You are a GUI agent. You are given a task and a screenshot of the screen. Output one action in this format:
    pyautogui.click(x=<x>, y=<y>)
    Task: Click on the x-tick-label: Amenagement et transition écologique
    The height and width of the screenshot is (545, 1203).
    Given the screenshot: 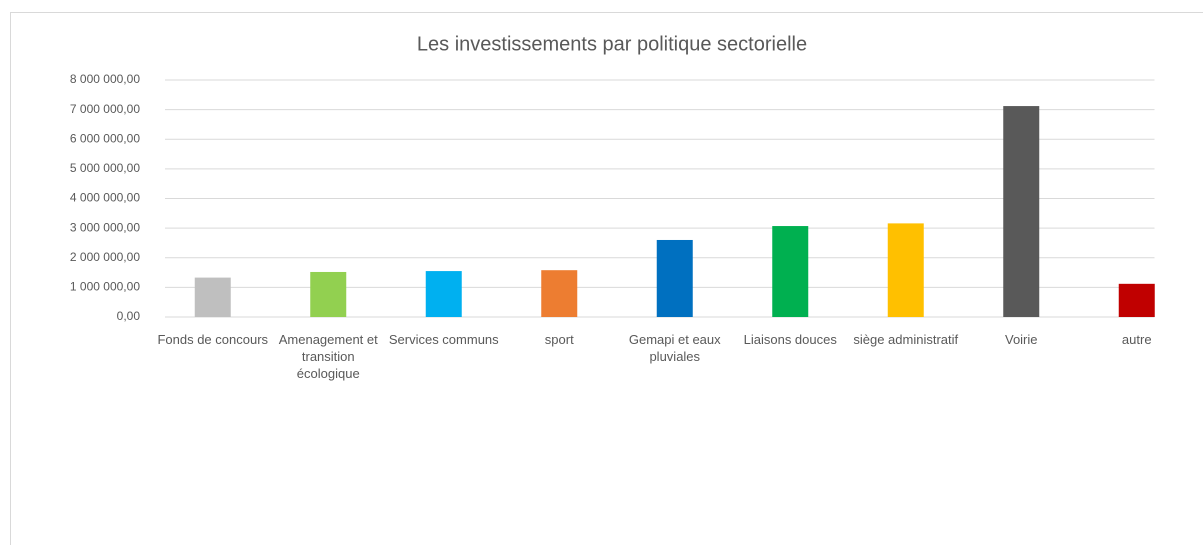 What is the action you would take?
    pyautogui.click(x=328, y=356)
    